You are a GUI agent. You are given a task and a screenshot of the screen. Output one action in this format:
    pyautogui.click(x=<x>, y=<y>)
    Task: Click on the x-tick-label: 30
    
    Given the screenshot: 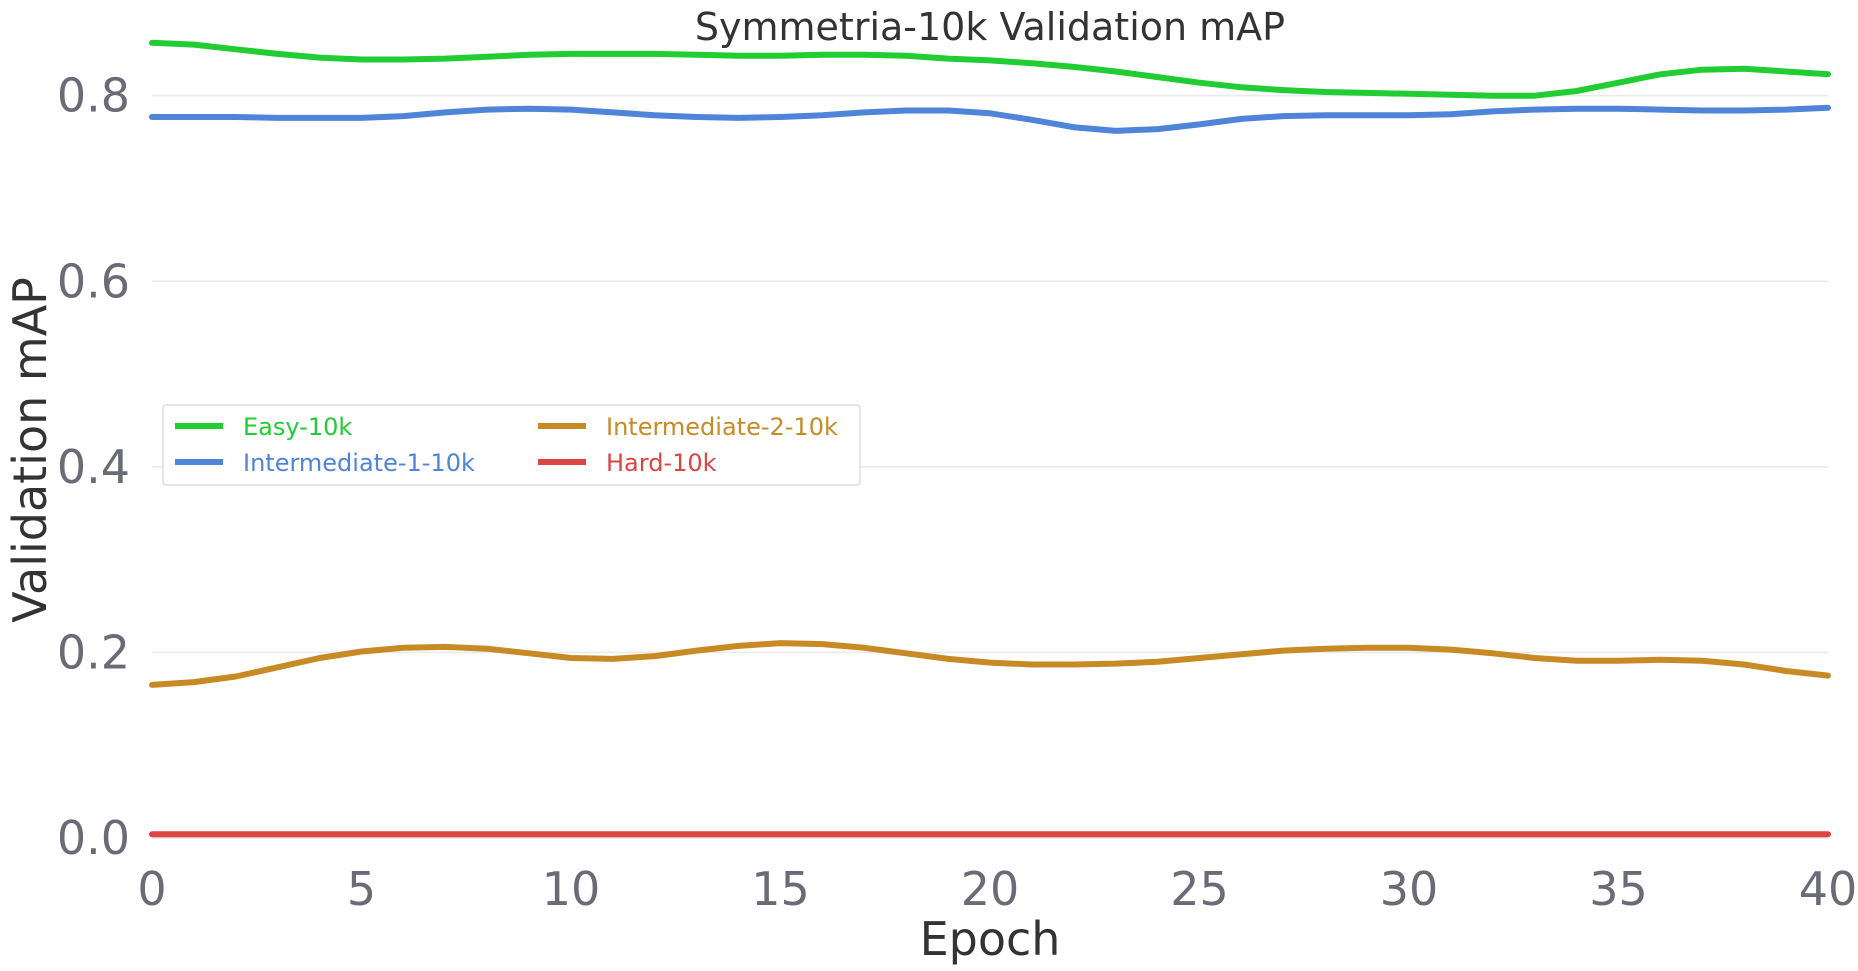 What is the action you would take?
    pyautogui.click(x=1409, y=889)
    